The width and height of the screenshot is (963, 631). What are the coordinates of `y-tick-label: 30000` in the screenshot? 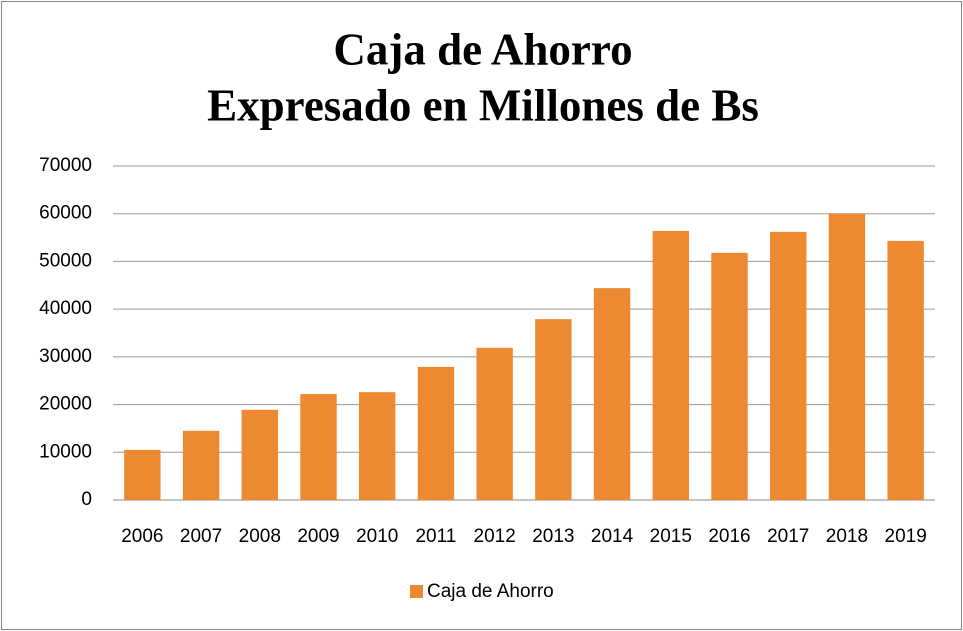 It's located at (65, 356).